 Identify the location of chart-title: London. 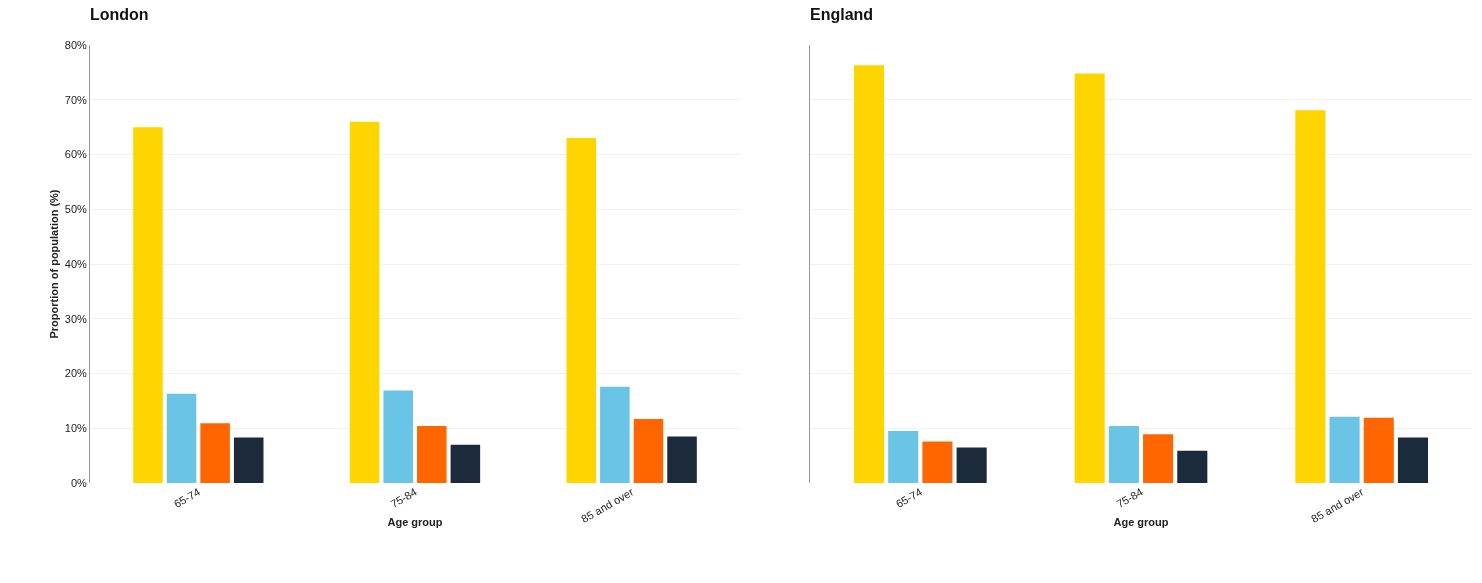
(119, 14).